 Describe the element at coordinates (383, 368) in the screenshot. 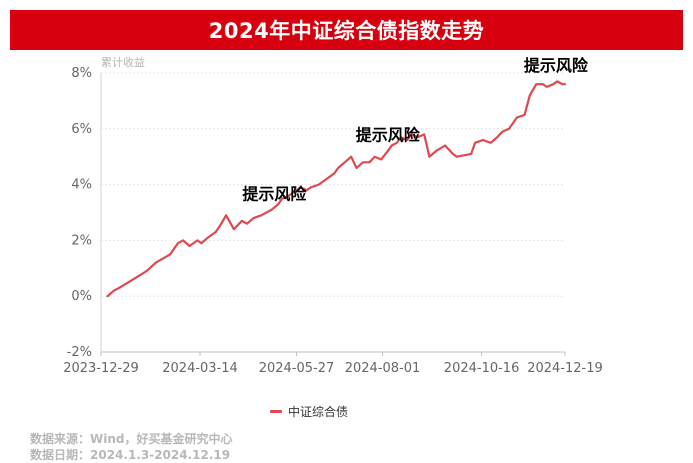

I see `x-tick-label: 2024-08-01` at that location.